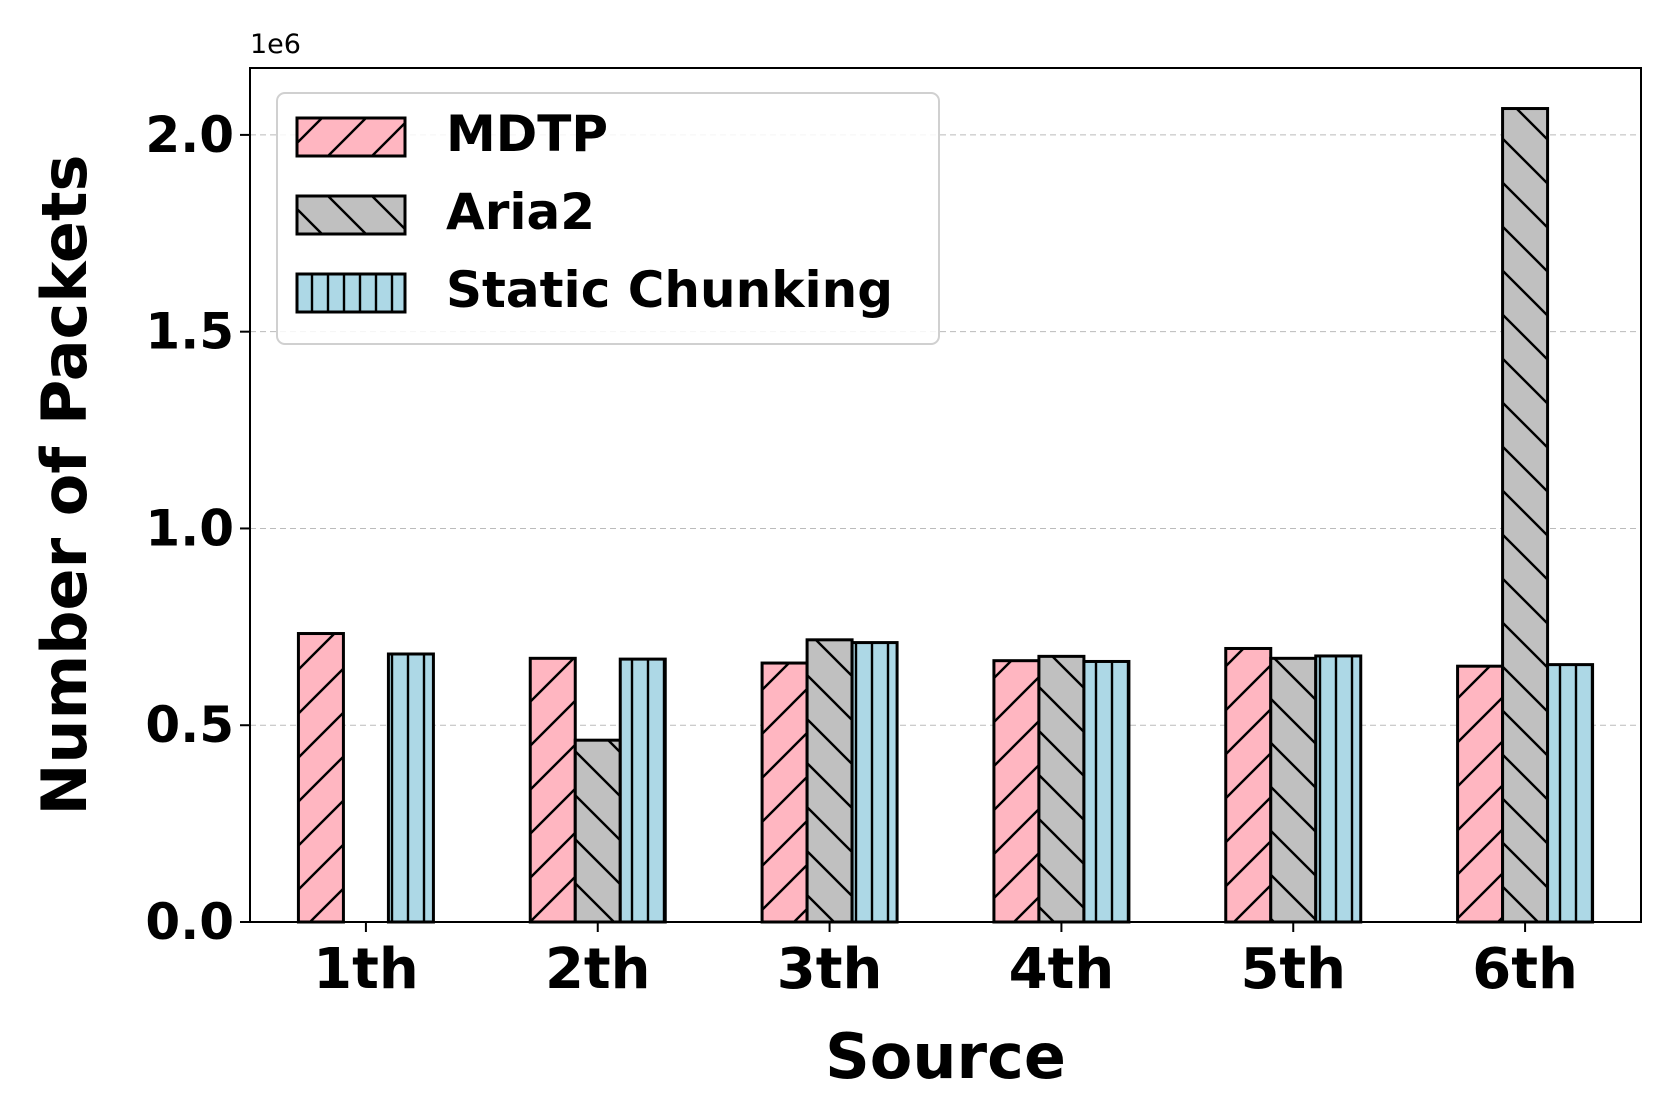 This screenshot has height=1119, width=1662. I want to click on y-tick-label: 1.0, so click(189, 528).